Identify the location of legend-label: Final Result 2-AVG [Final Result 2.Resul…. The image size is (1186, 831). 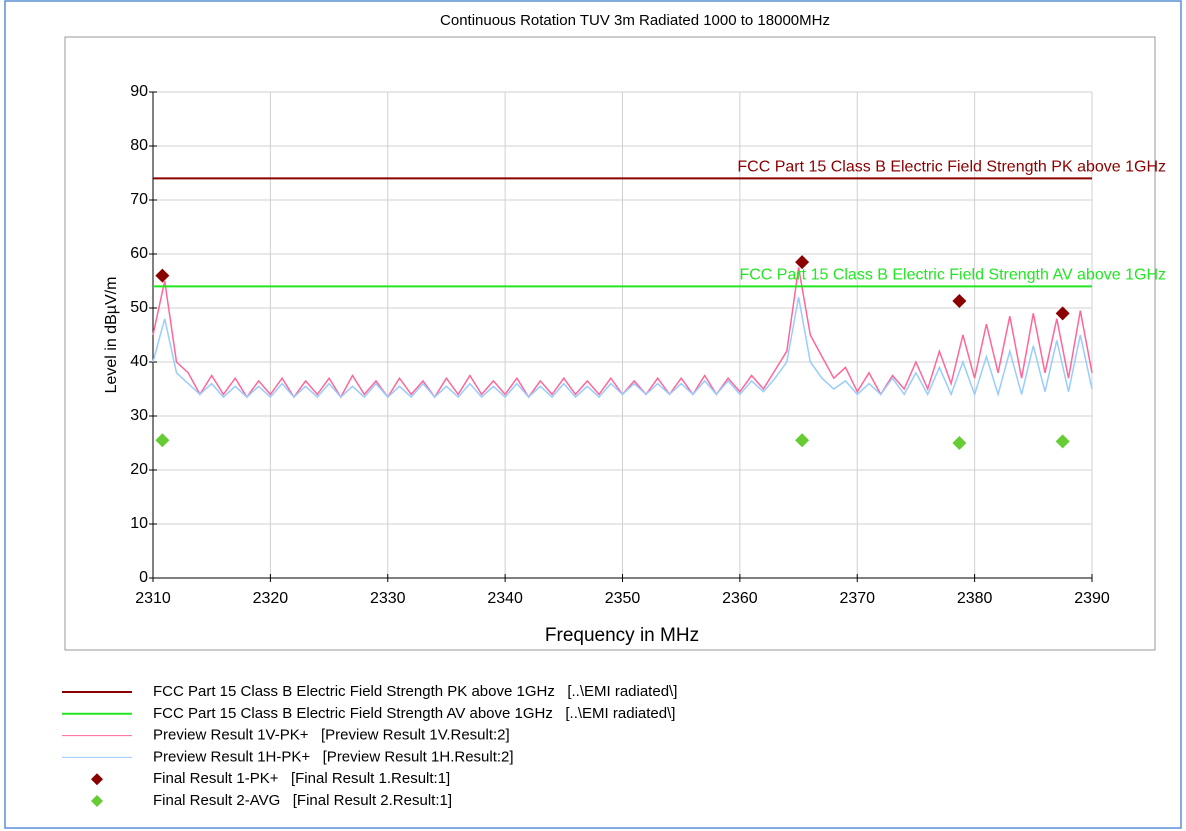
(302, 800).